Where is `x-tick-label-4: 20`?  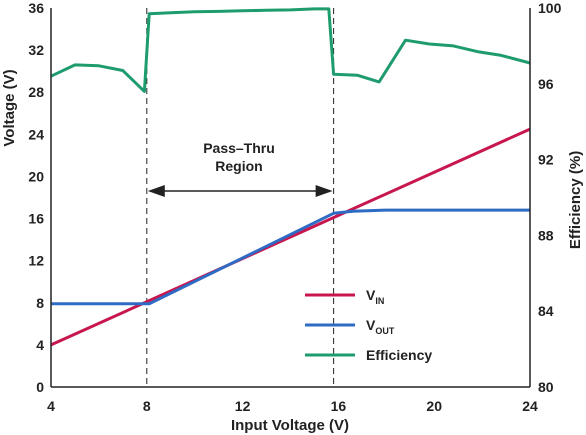 x-tick-label-4: 20 is located at coordinates (434, 406).